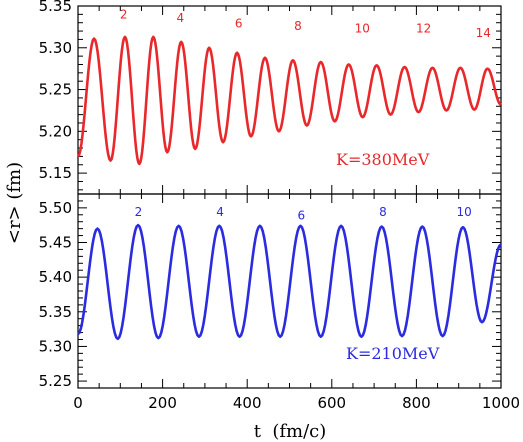  Describe the element at coordinates (331, 403) in the screenshot. I see `x-tick-label: 600` at that location.